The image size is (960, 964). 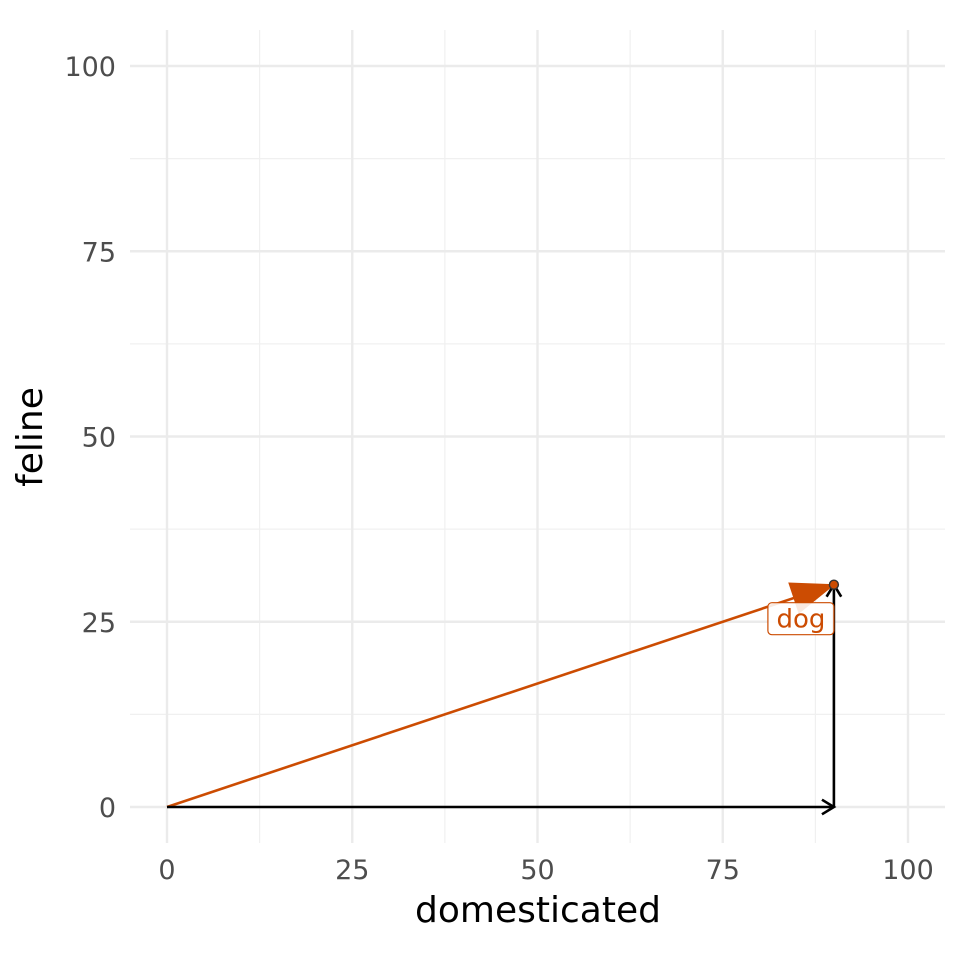 I want to click on dog-label-box, so click(x=801, y=619).